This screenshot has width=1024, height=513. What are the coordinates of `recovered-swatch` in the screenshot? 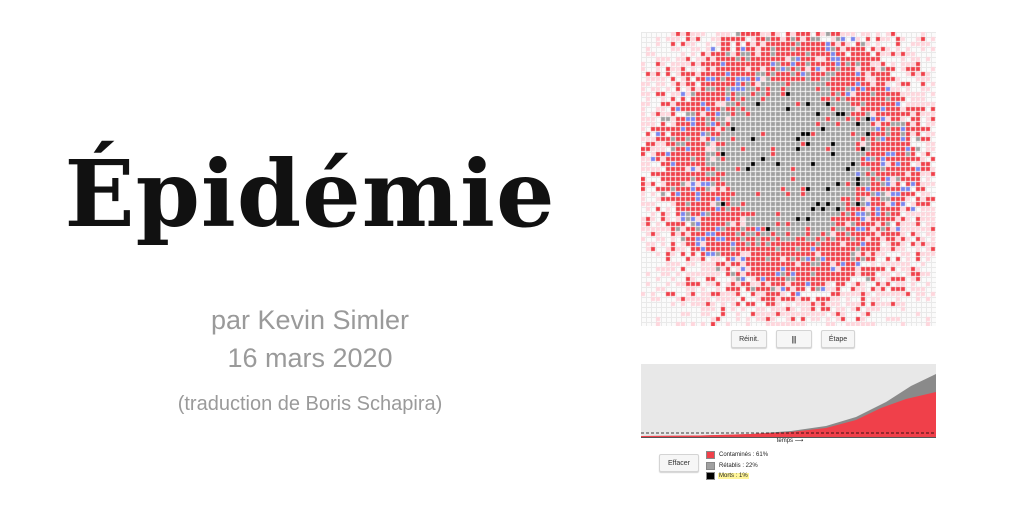 It's located at (710, 465).